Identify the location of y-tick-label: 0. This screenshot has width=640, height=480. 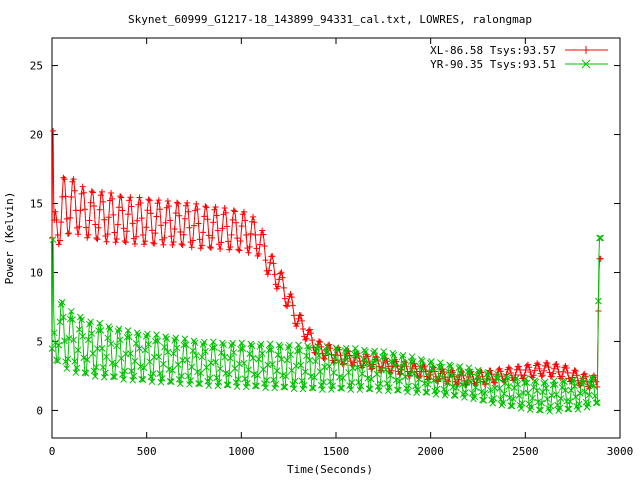
(39, 410).